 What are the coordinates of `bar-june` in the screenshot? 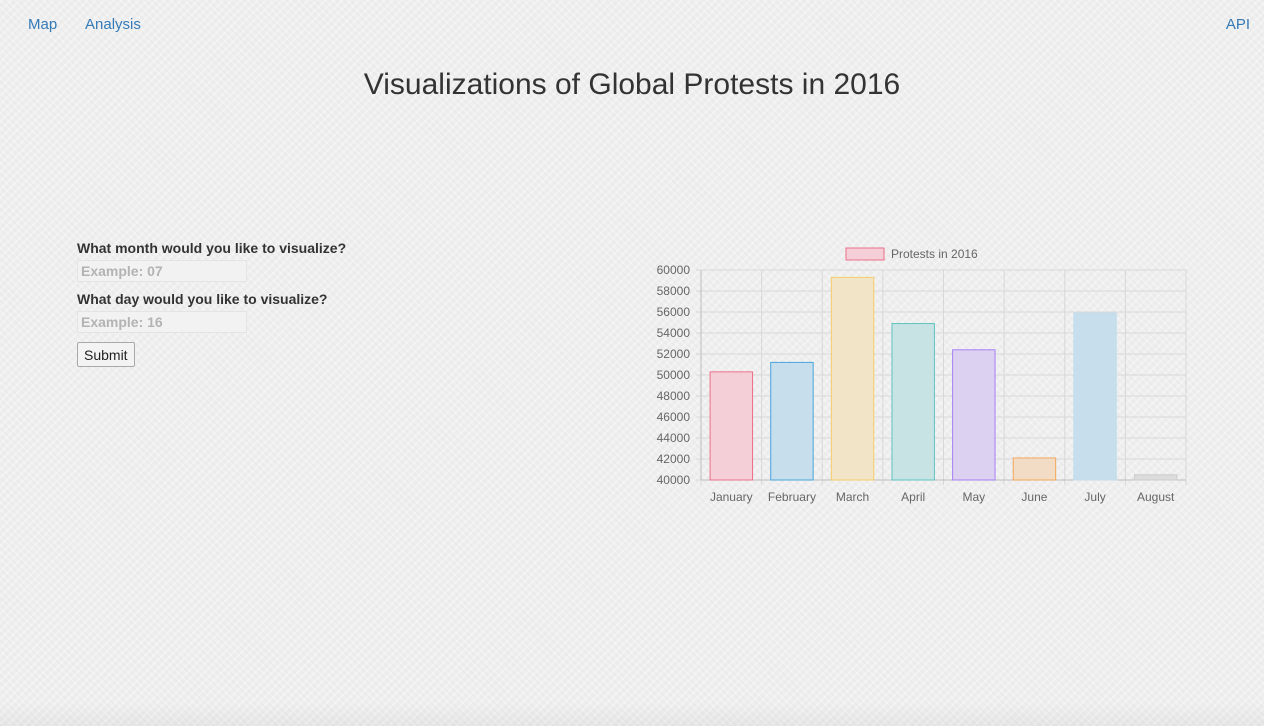 It's located at (1034, 469).